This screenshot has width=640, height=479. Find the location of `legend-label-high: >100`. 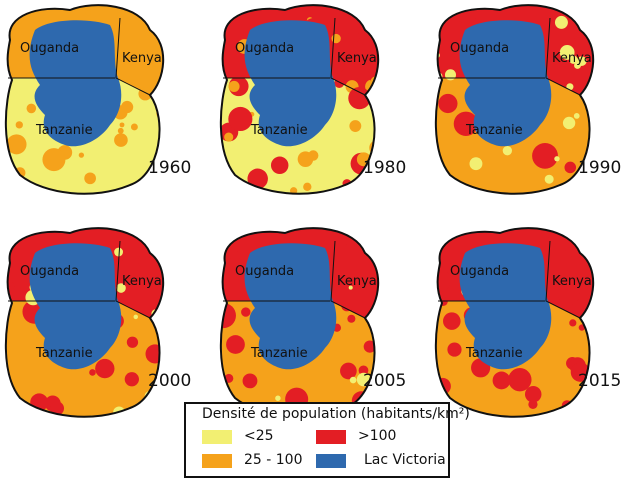

legend-label-high: >100 is located at coordinates (377, 436).